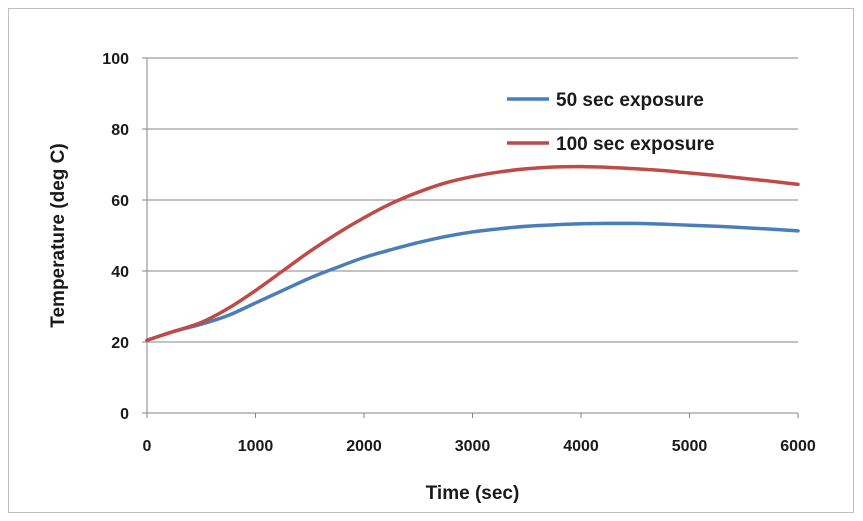  What do you see at coordinates (120, 201) in the screenshot?
I see `y-tick-label-3: 60` at bounding box center [120, 201].